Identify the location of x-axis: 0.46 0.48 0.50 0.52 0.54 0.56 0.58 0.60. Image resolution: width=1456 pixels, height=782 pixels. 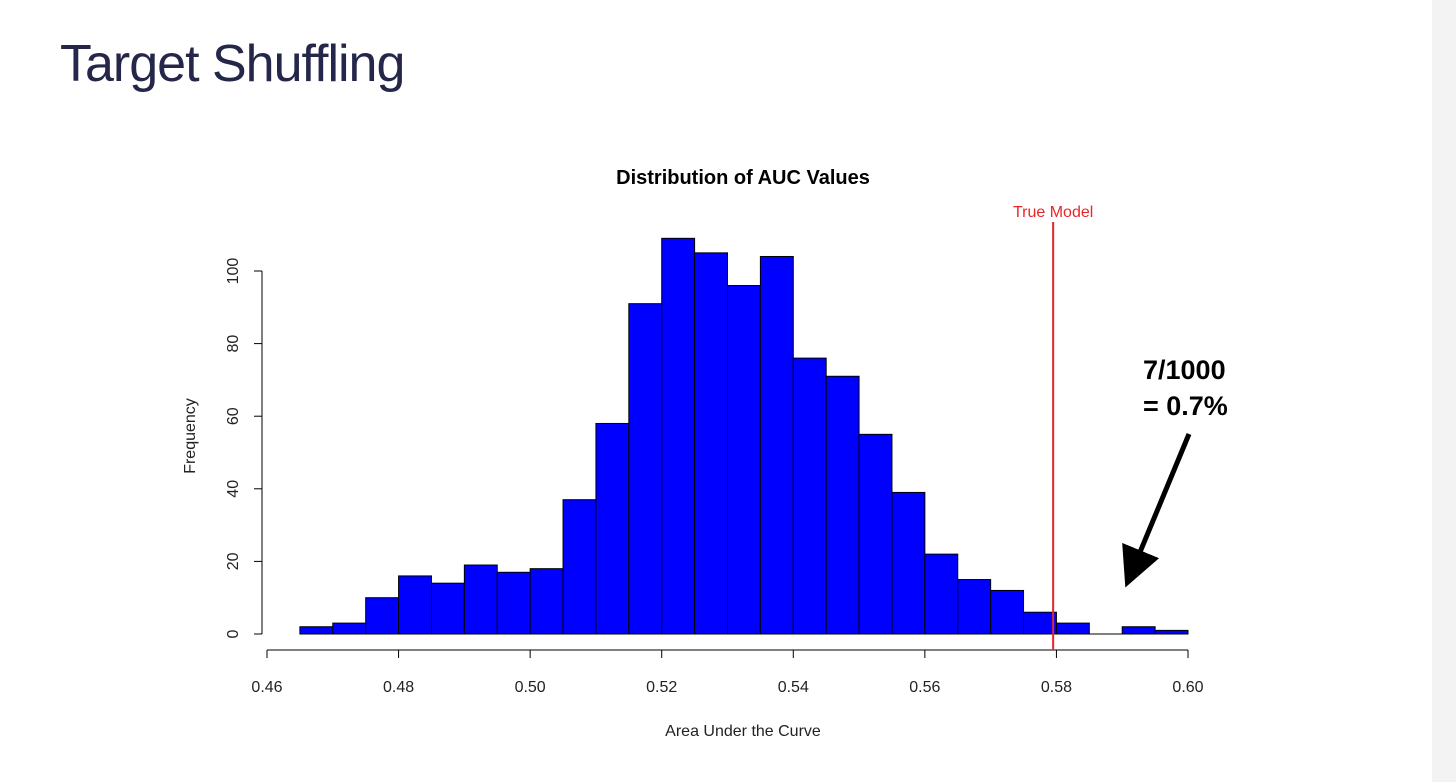
(727, 672).